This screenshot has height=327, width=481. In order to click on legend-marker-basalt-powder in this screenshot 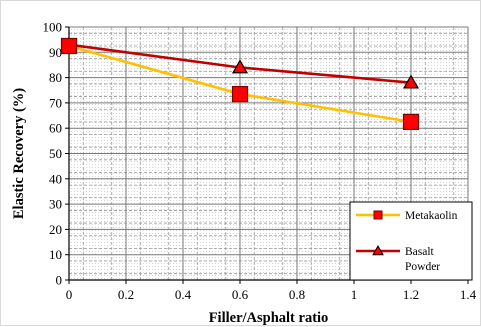, I will do `click(378, 250)`.